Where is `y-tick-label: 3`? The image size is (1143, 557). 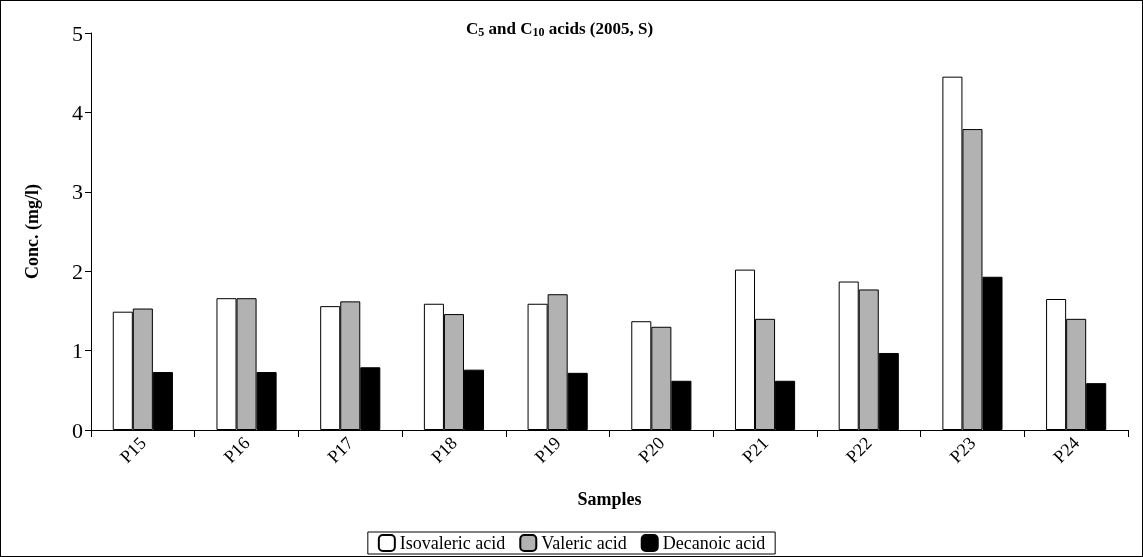 y-tick-label: 3 is located at coordinates (77, 192).